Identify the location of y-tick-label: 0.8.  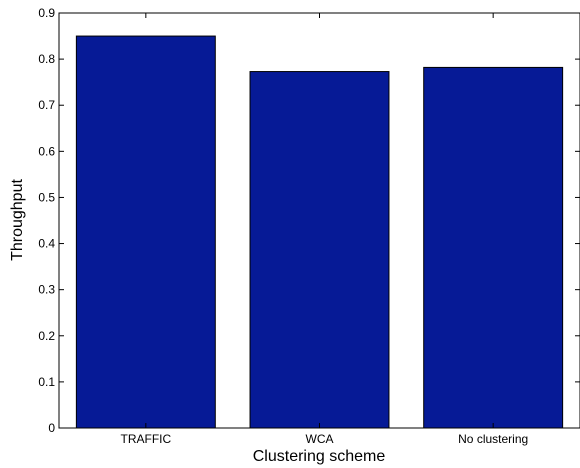
(46, 59).